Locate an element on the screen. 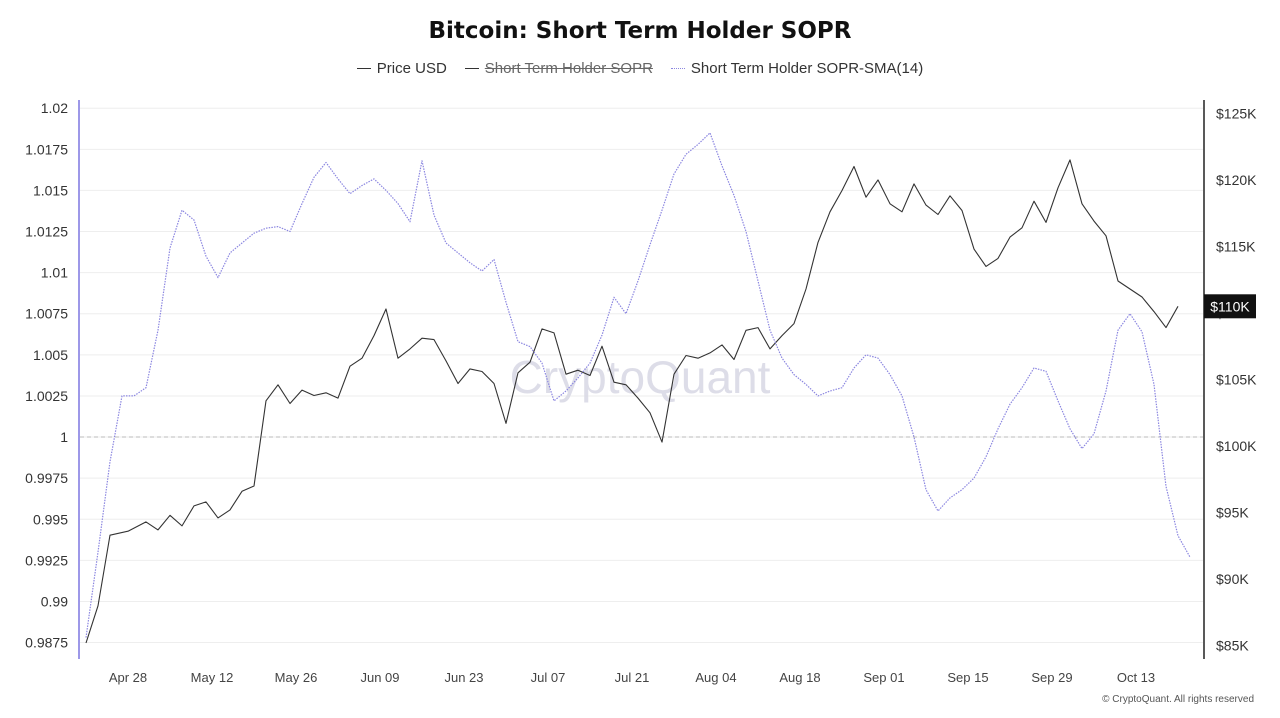 The image size is (1280, 718). right-tick-label: $105K is located at coordinates (1236, 380).